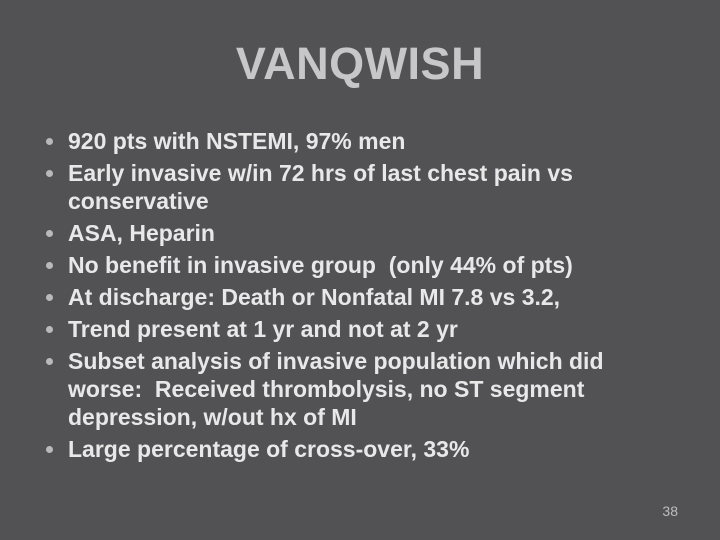  Describe the element at coordinates (269, 449) in the screenshot. I see `bullet-text: Large percentage of cross-over, 33%` at that location.